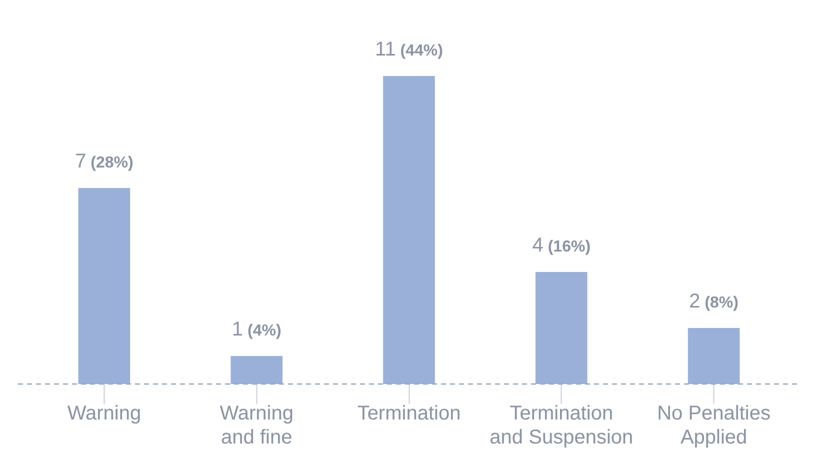  Describe the element at coordinates (714, 425) in the screenshot. I see `x-tick-label: No Penalties Applied` at that location.